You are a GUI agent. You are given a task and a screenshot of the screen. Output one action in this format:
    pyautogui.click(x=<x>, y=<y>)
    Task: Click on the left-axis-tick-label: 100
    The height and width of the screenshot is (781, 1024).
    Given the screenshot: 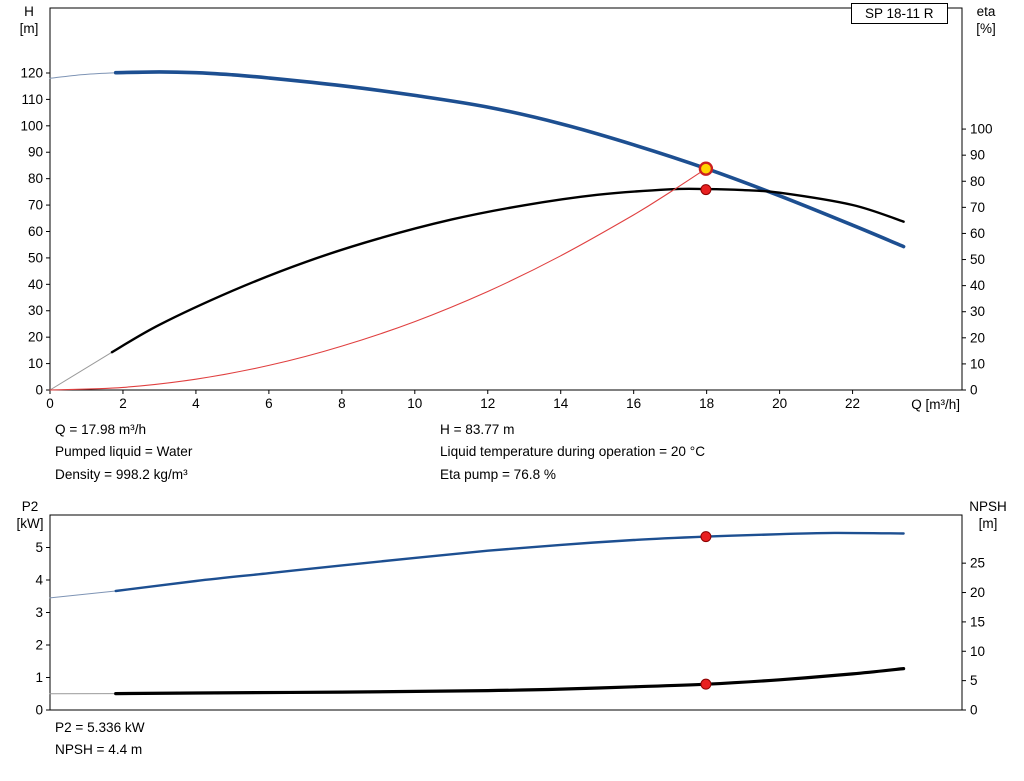 What is the action you would take?
    pyautogui.click(x=31, y=125)
    